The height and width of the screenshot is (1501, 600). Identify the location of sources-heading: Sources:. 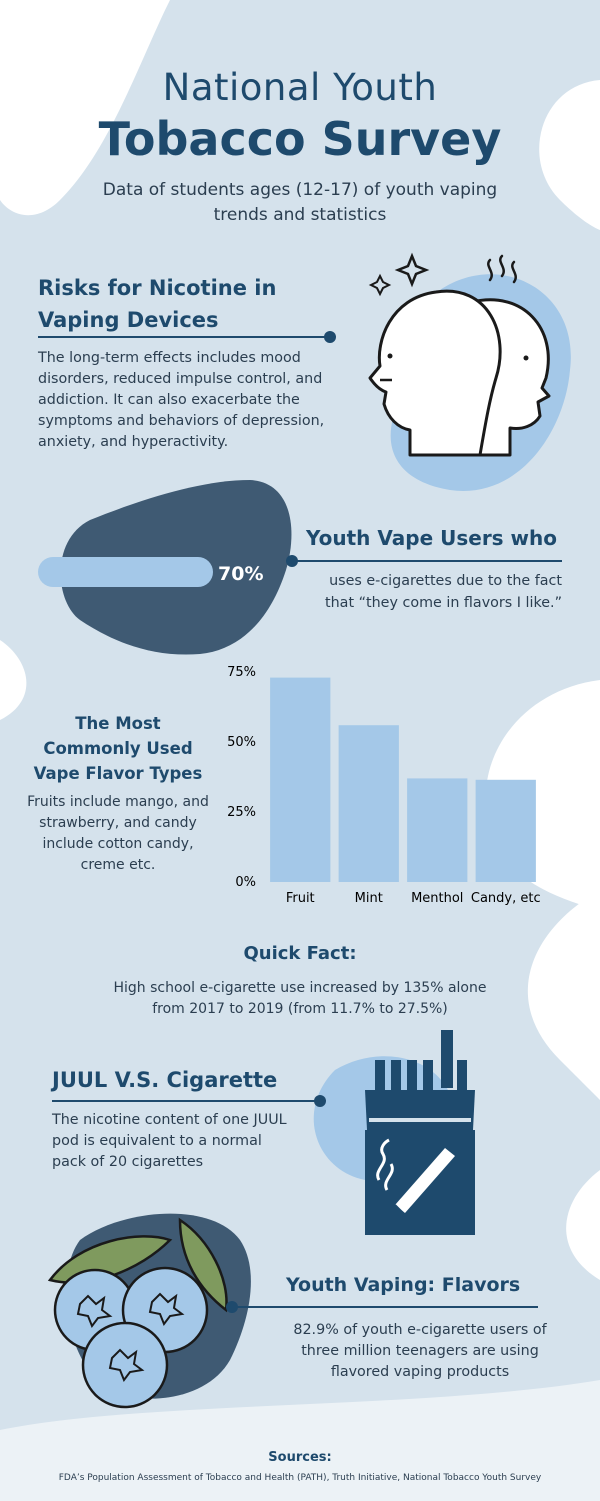
(300, 1457).